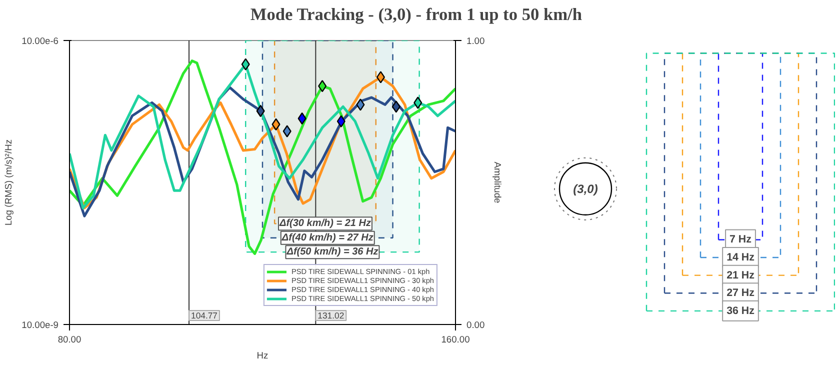 The width and height of the screenshot is (837, 375). What do you see at coordinates (475, 41) in the screenshot?
I see `y2-tick-label: 1.00` at bounding box center [475, 41].